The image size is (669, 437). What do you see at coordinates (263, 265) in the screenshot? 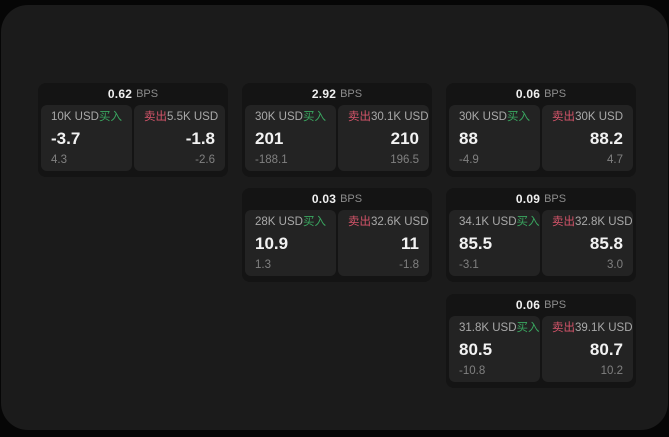
I see `buy-change: 1.3` at bounding box center [263, 265].